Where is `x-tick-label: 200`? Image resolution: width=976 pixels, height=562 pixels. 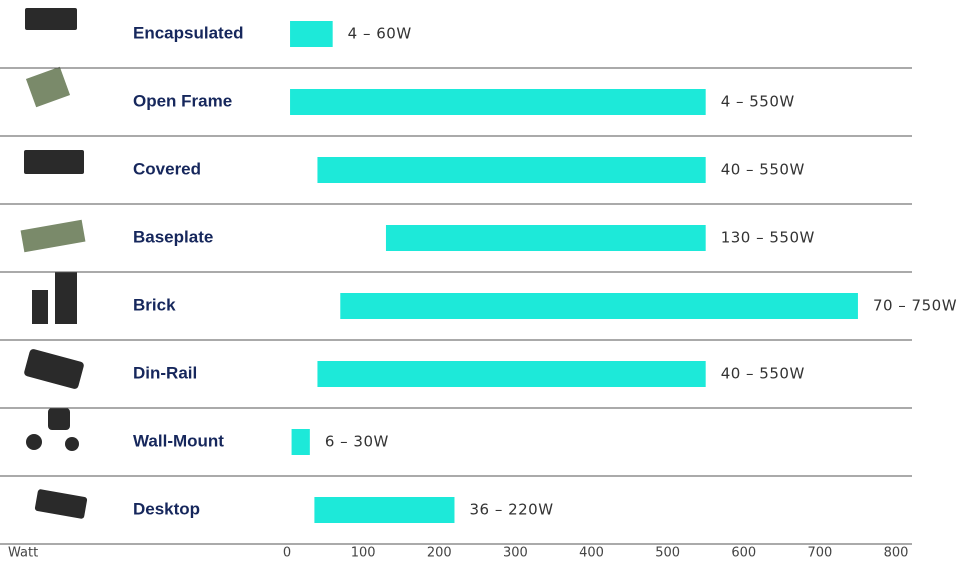
x-tick-label: 200 is located at coordinates (439, 553).